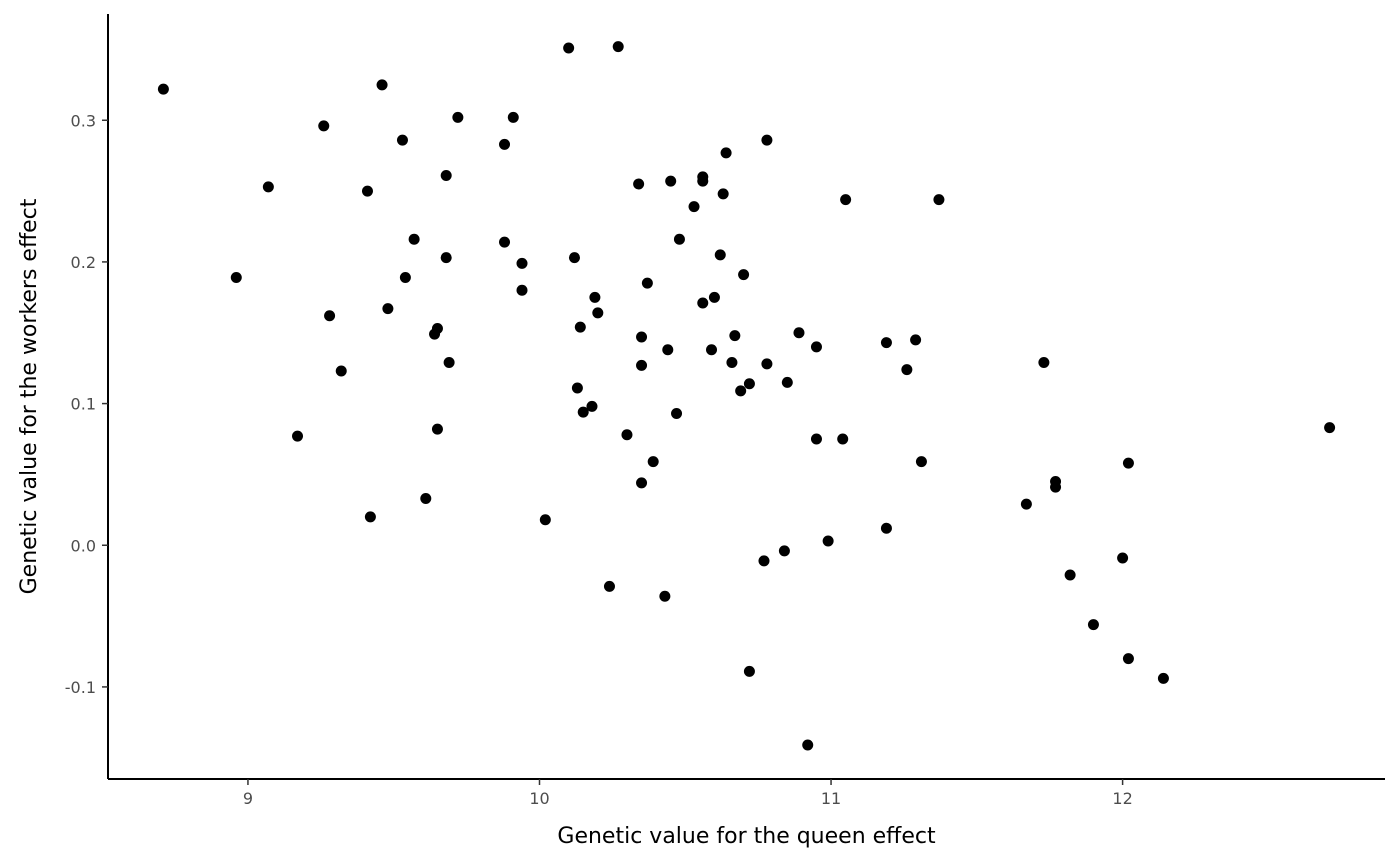 The height and width of the screenshot is (865, 1400). What do you see at coordinates (80, 687) in the screenshot?
I see `y-tick-label: -0.1` at bounding box center [80, 687].